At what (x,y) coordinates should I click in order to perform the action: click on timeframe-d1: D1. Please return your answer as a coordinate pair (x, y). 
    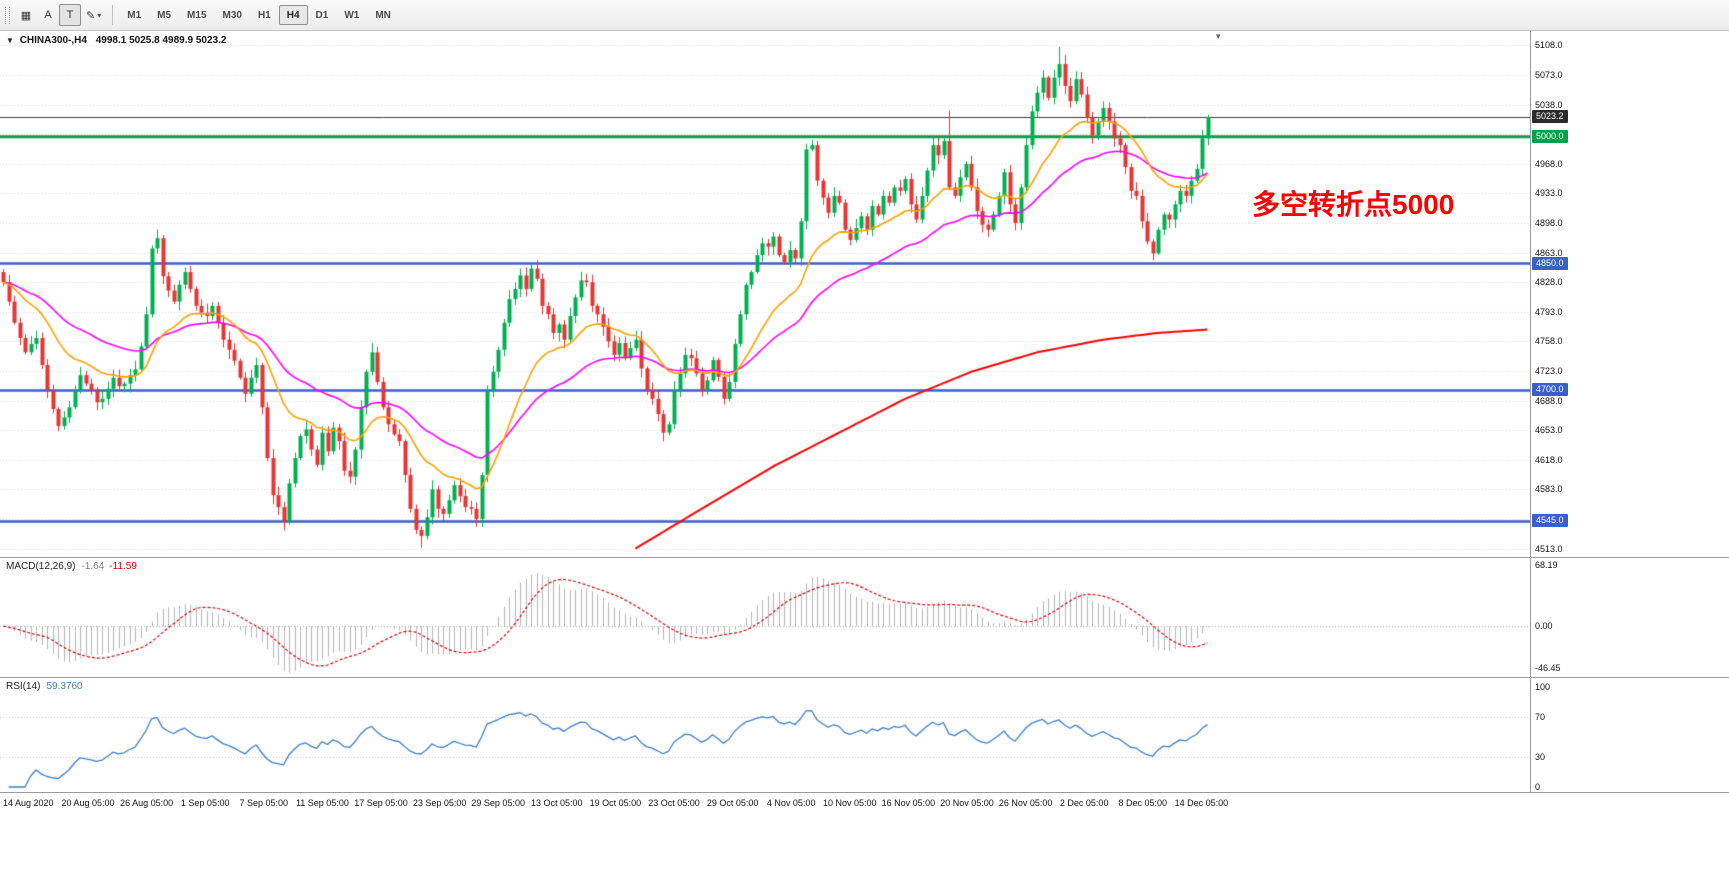
    Looking at the image, I should click on (322, 15).